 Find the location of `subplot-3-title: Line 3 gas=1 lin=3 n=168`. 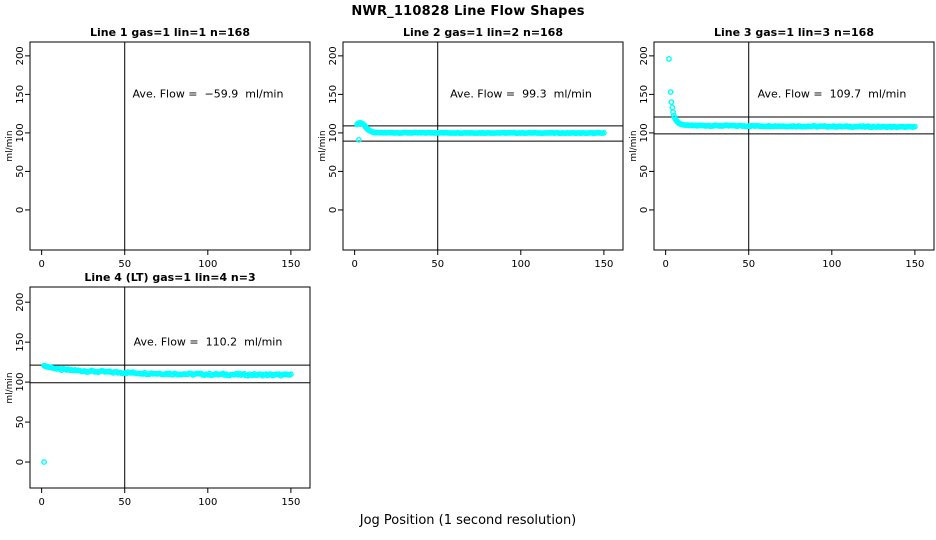

subplot-3-title: Line 3 gas=1 lin=3 n=168 is located at coordinates (793, 32).